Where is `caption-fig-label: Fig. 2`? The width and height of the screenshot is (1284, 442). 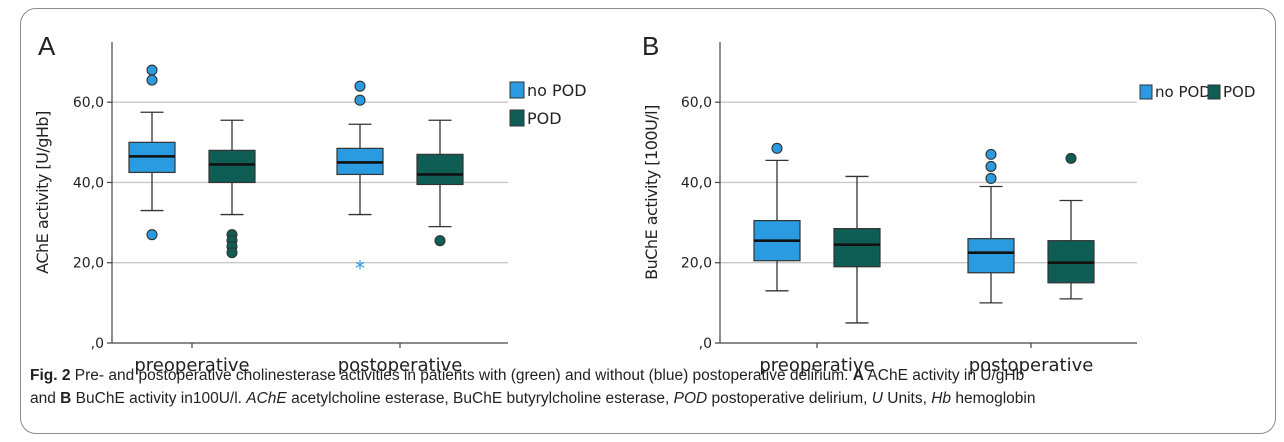
caption-fig-label: Fig. 2 is located at coordinates (50, 375).